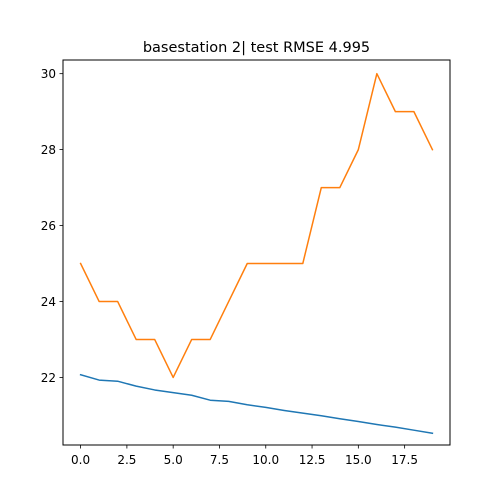  Describe the element at coordinates (48, 150) in the screenshot. I see `y-tick-label: 28` at that location.